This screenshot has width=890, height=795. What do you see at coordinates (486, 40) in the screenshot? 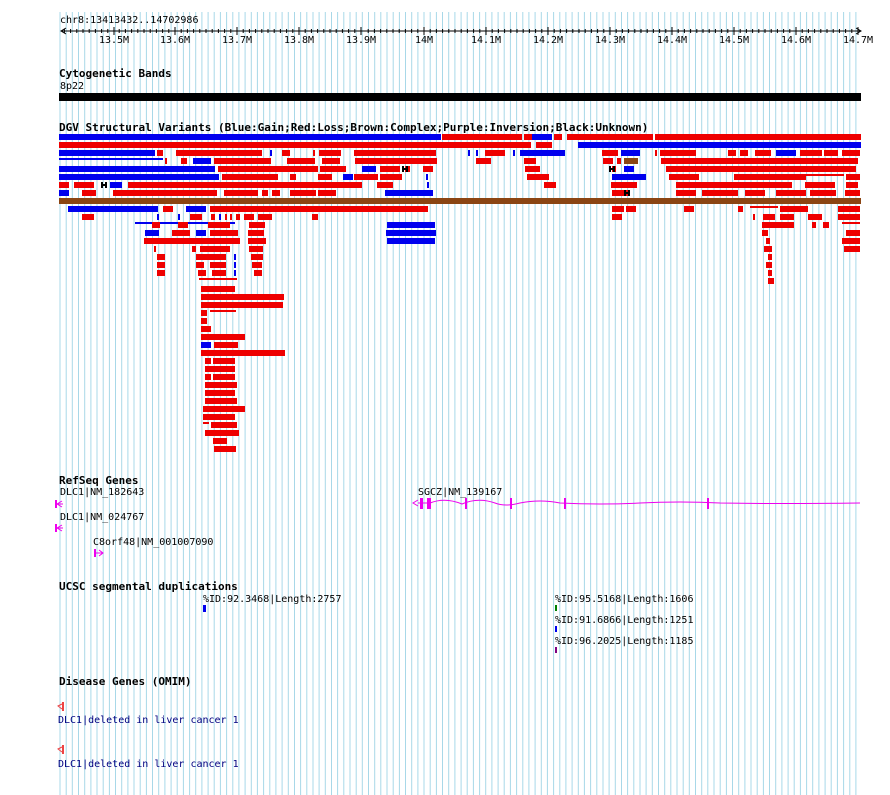
I see `ruler-tick-label: 14.1M` at bounding box center [486, 40].